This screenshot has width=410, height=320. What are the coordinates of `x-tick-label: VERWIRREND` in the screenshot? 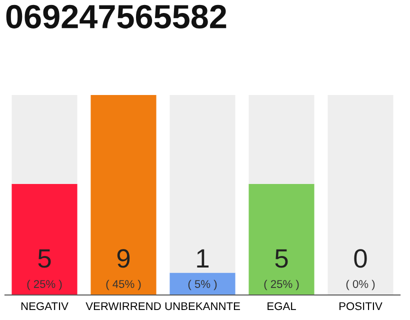 It's located at (123, 306).